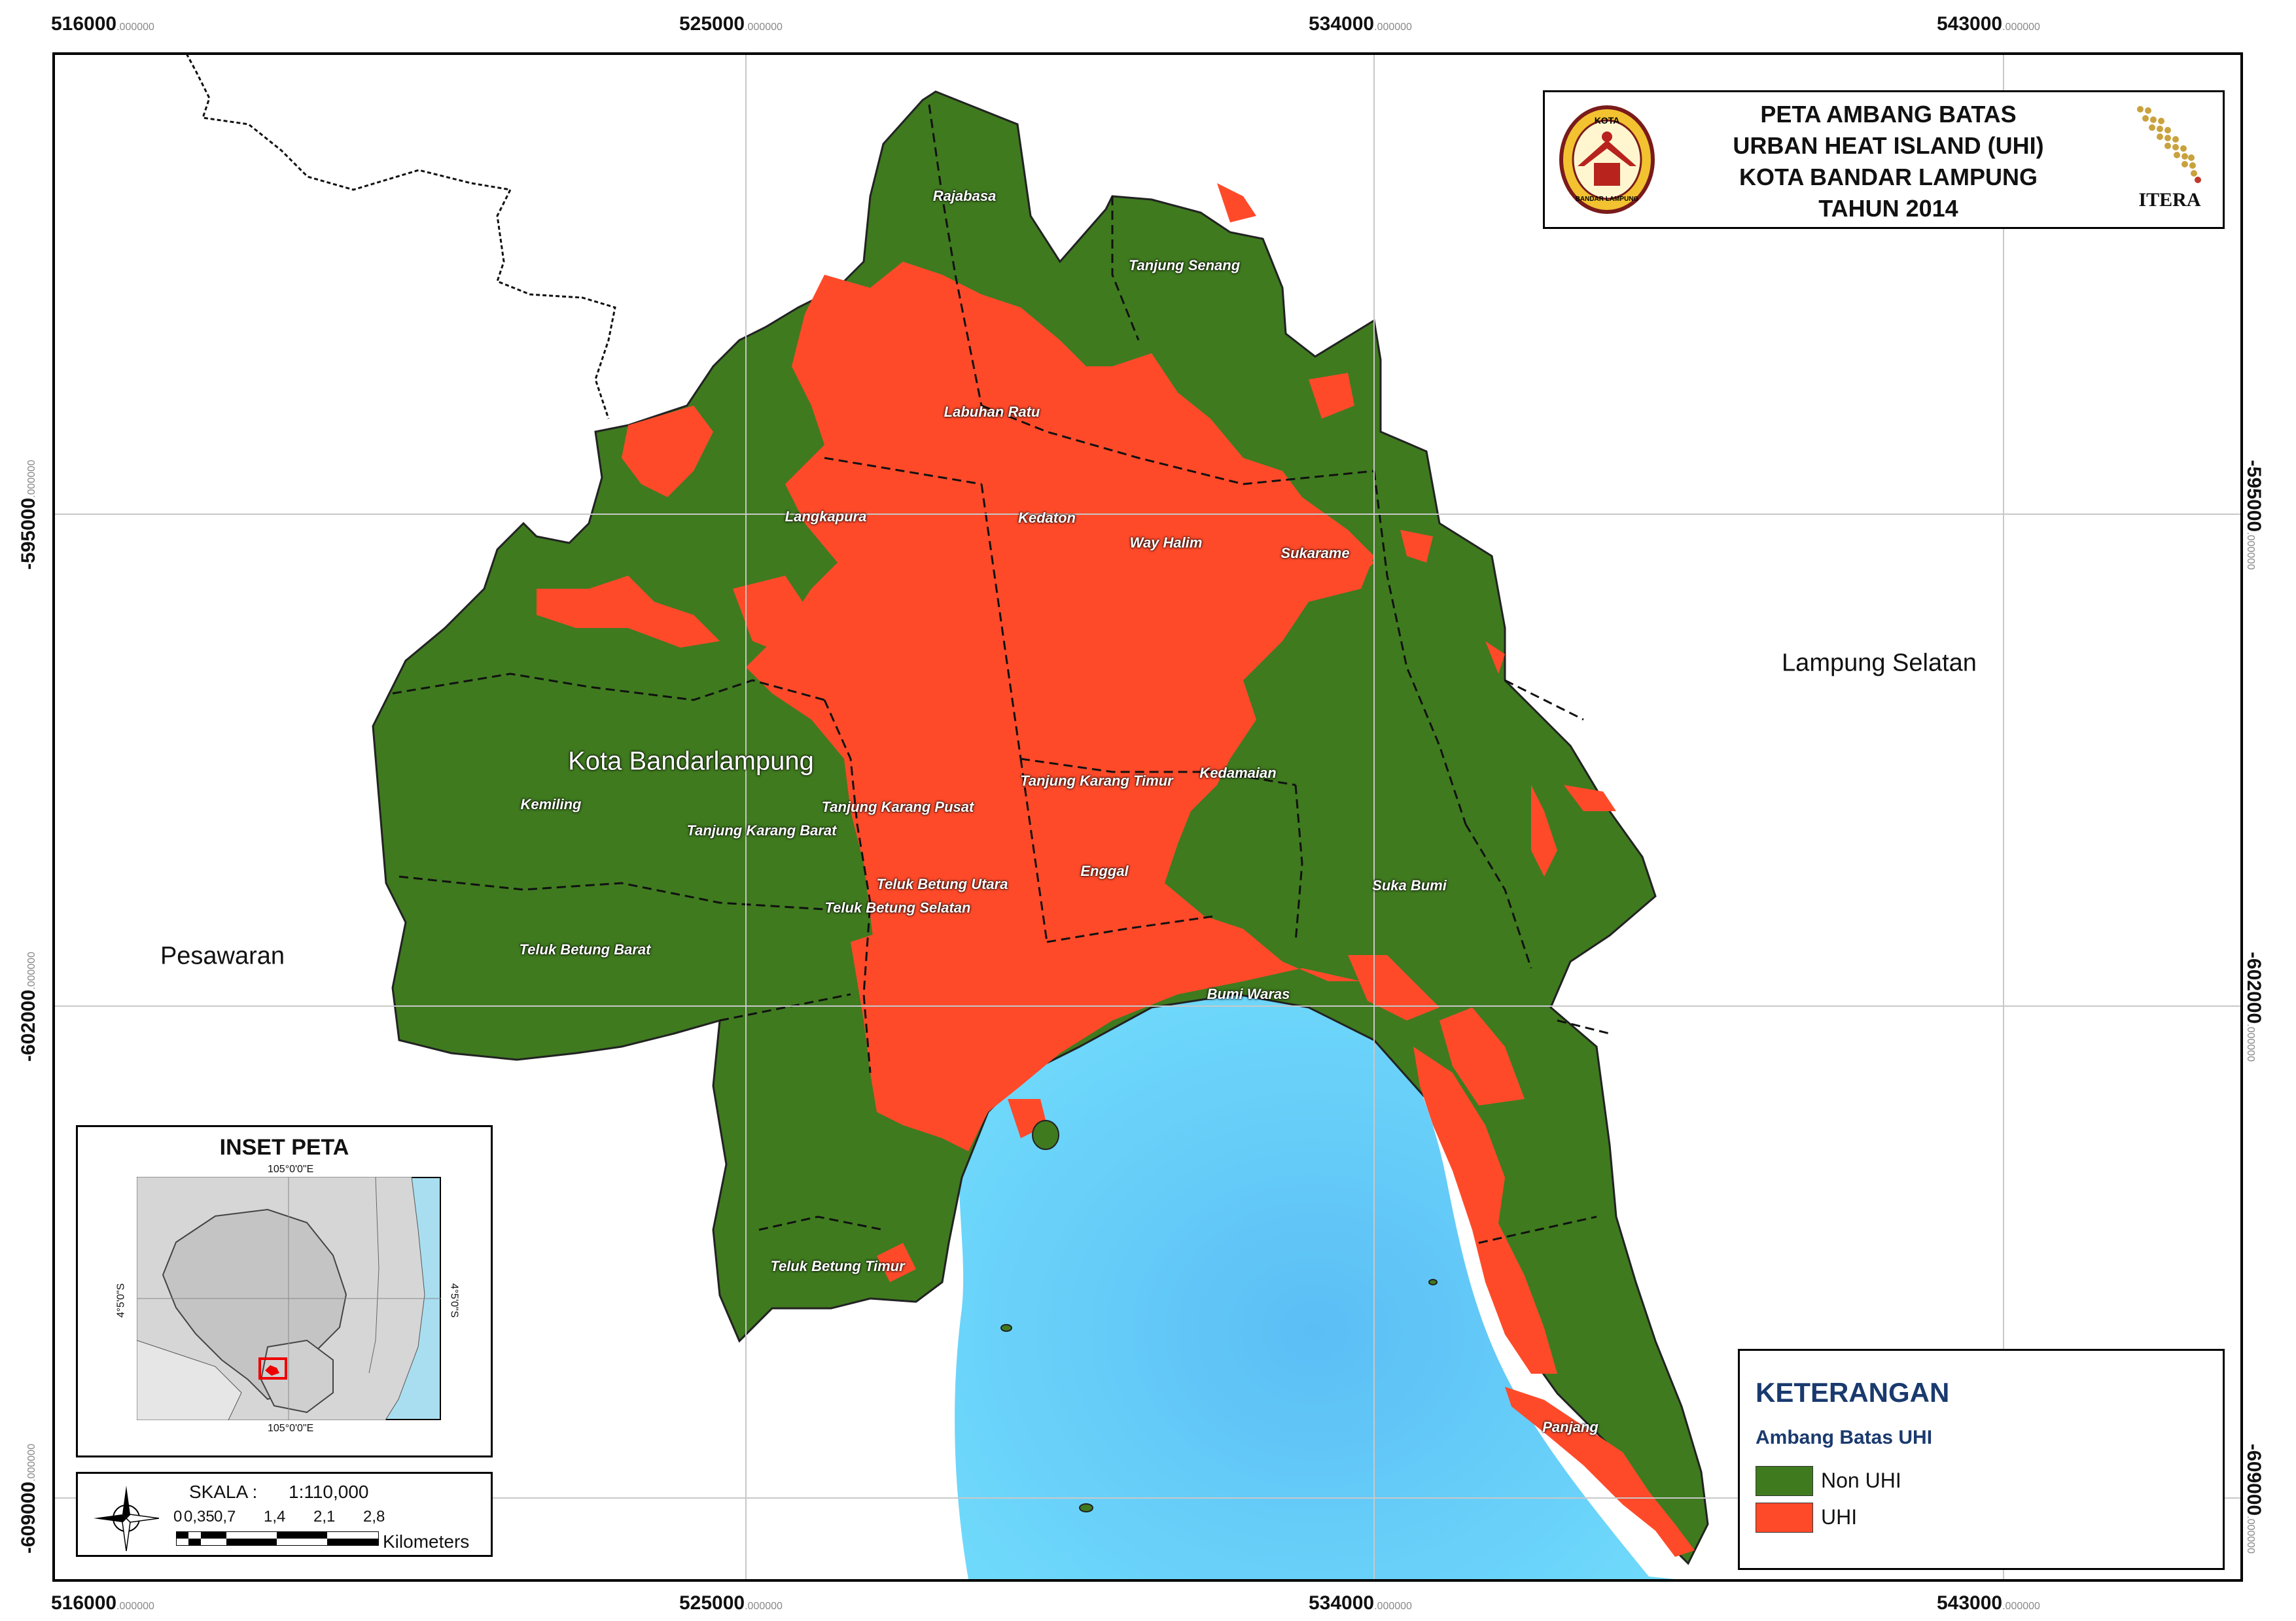  I want to click on legend-subtitle: Ambang Batas UHI, so click(1845, 1437).